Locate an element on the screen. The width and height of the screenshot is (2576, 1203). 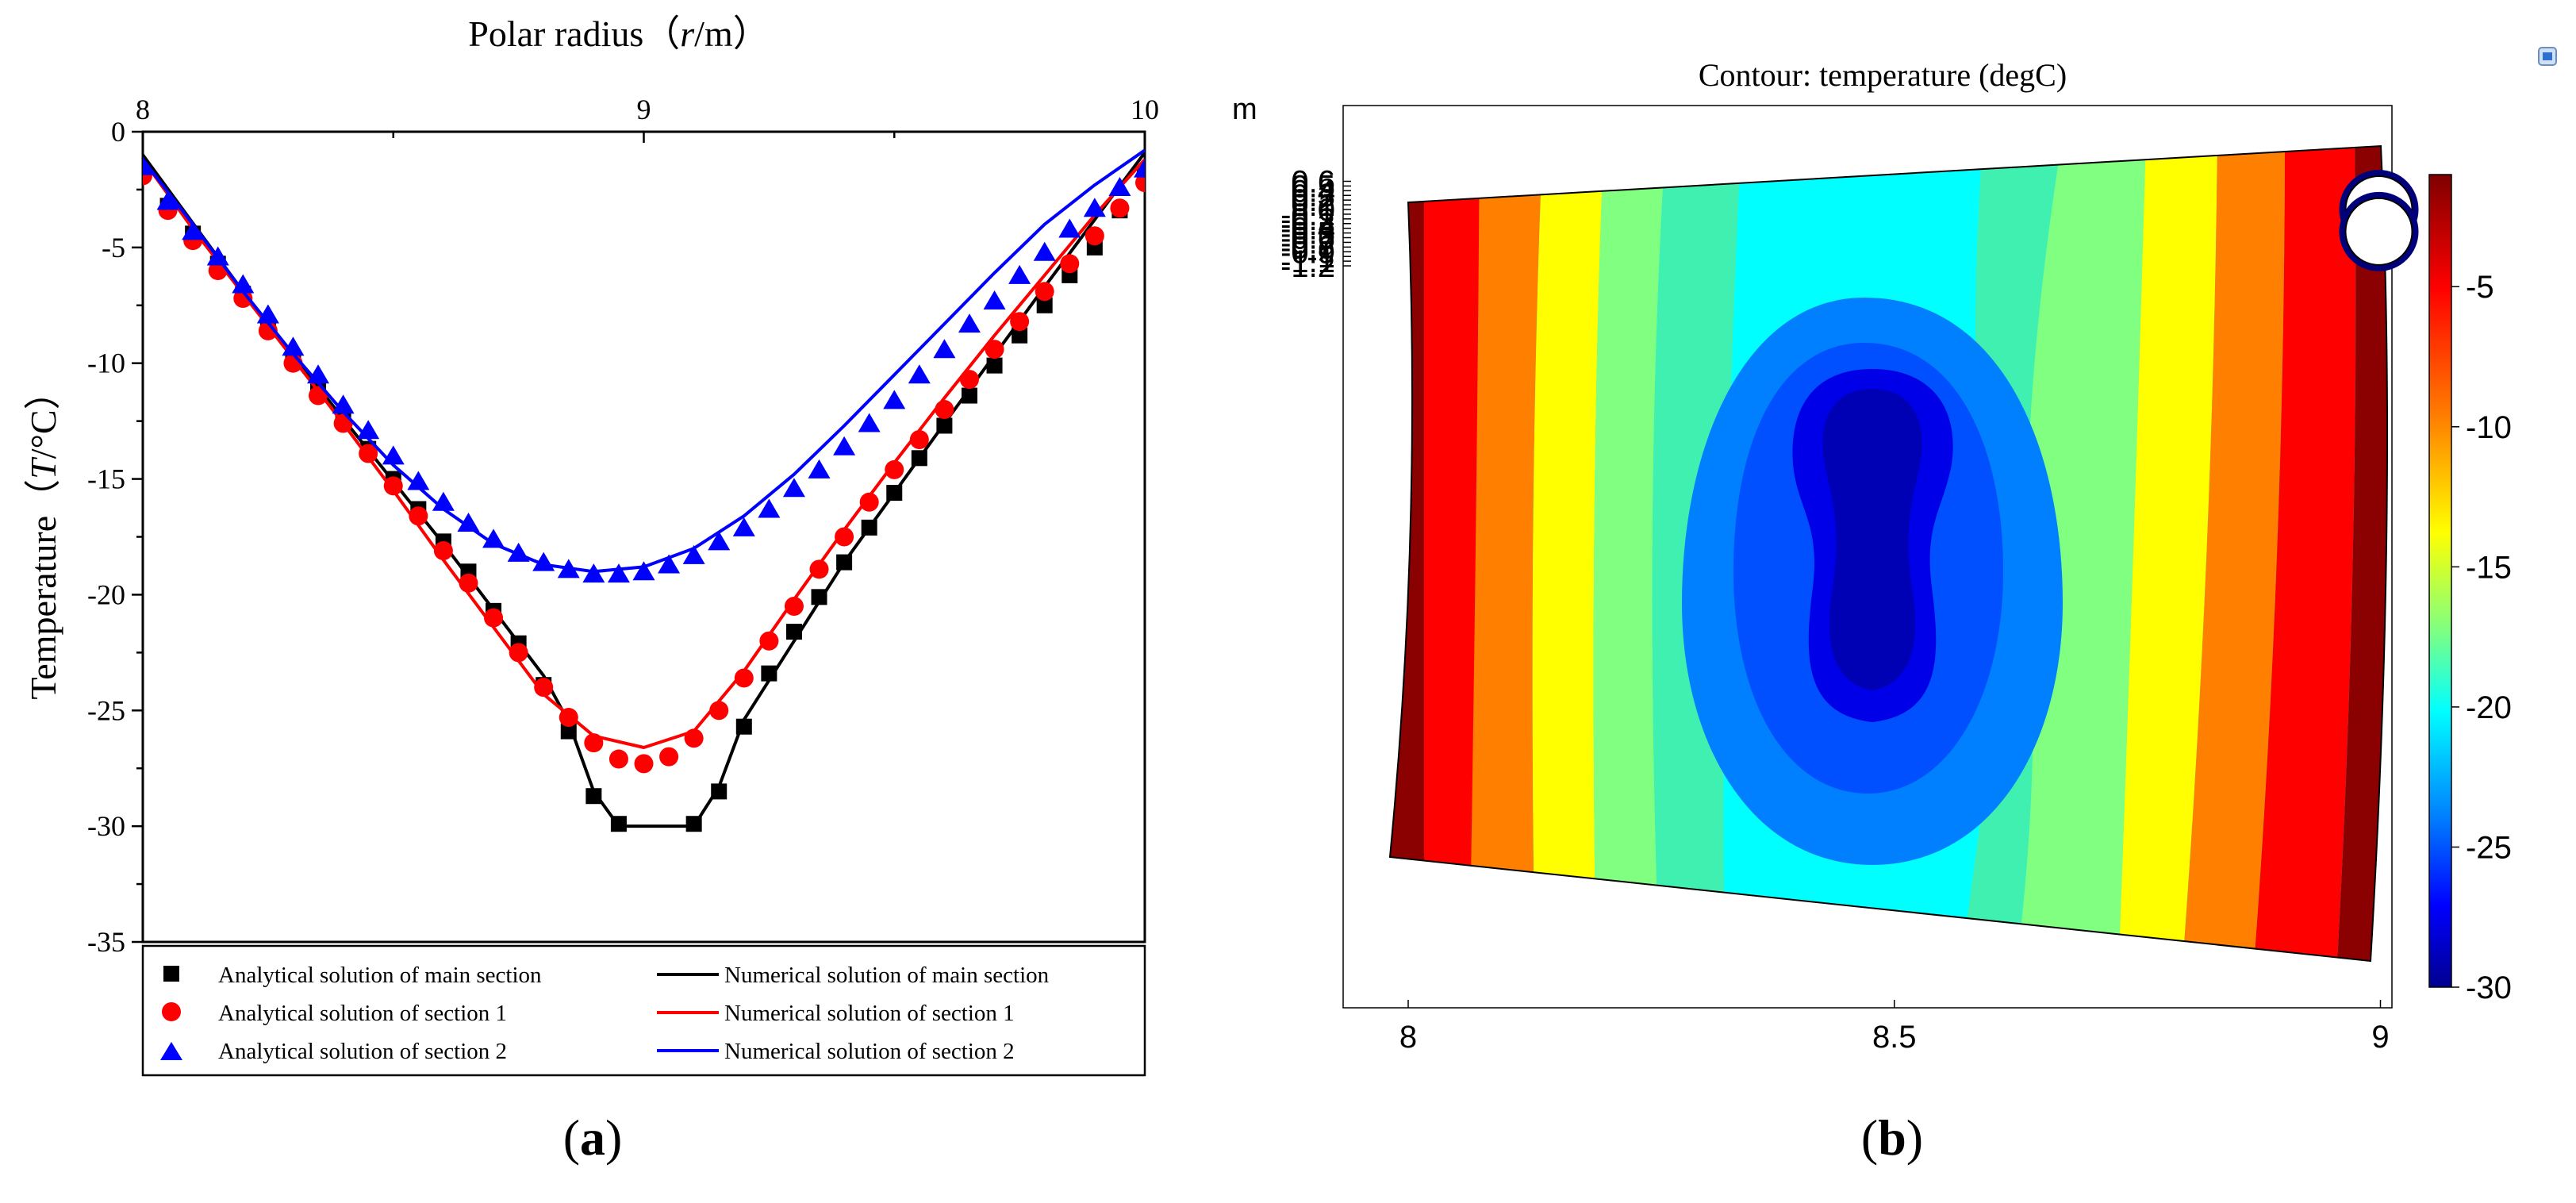
band-right-green is located at coordinates (2080, 553).